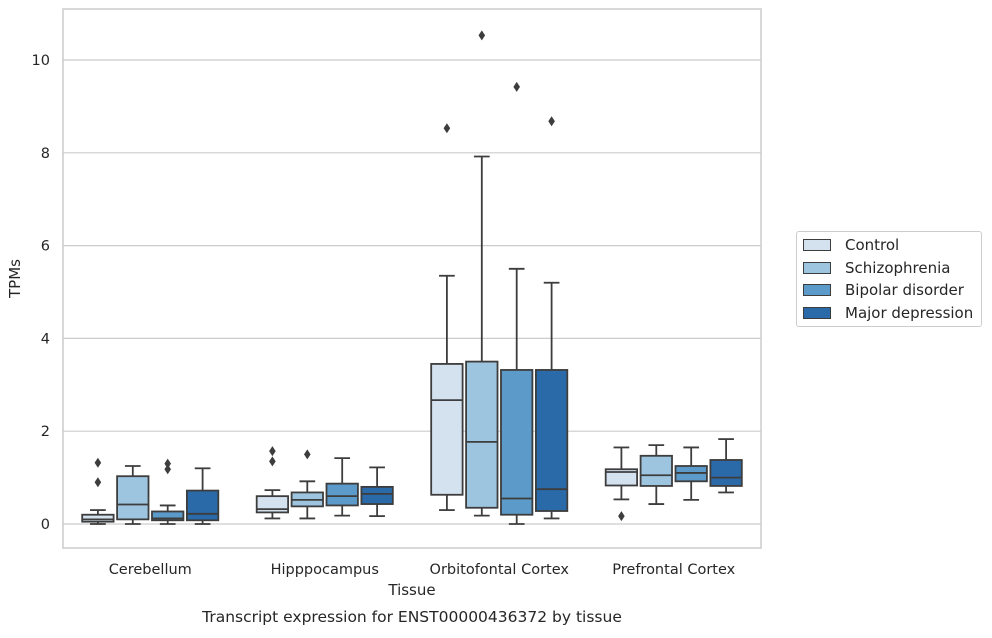  I want to click on box-major-depression-hipppocampus, so click(377, 492).